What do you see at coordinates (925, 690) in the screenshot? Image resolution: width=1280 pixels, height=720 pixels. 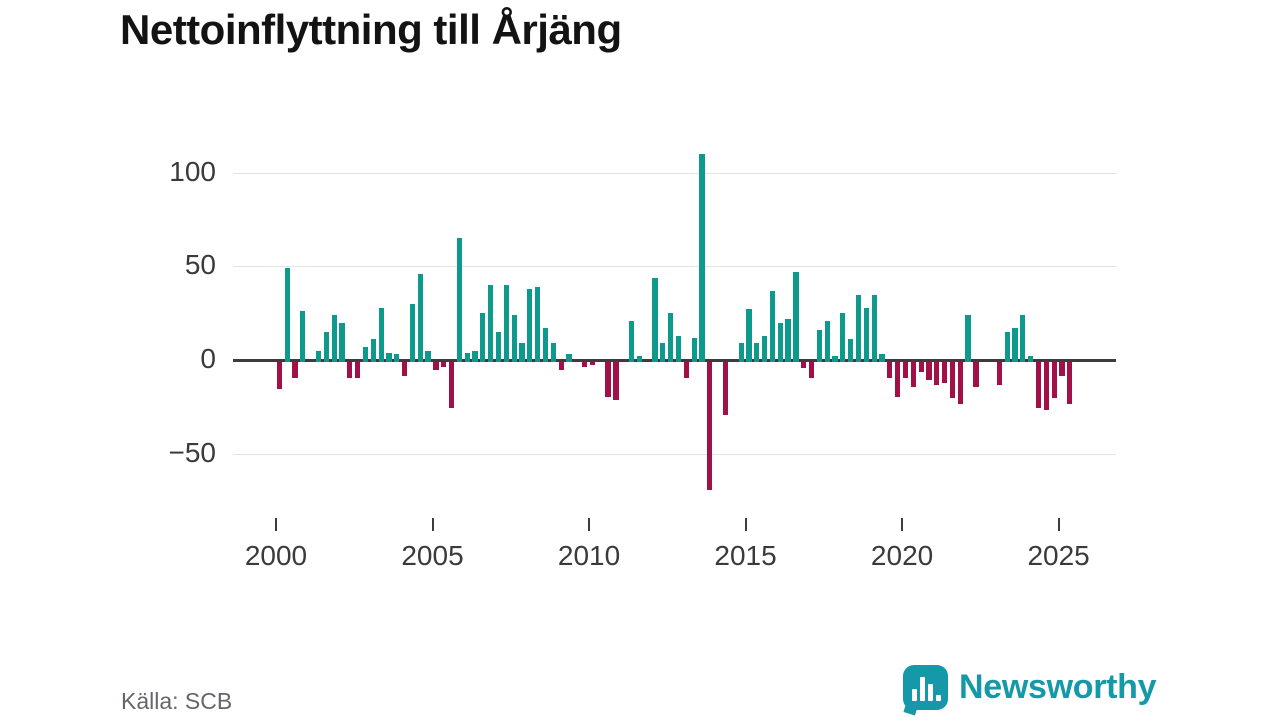 I see `newsworthy-logo-icon` at bounding box center [925, 690].